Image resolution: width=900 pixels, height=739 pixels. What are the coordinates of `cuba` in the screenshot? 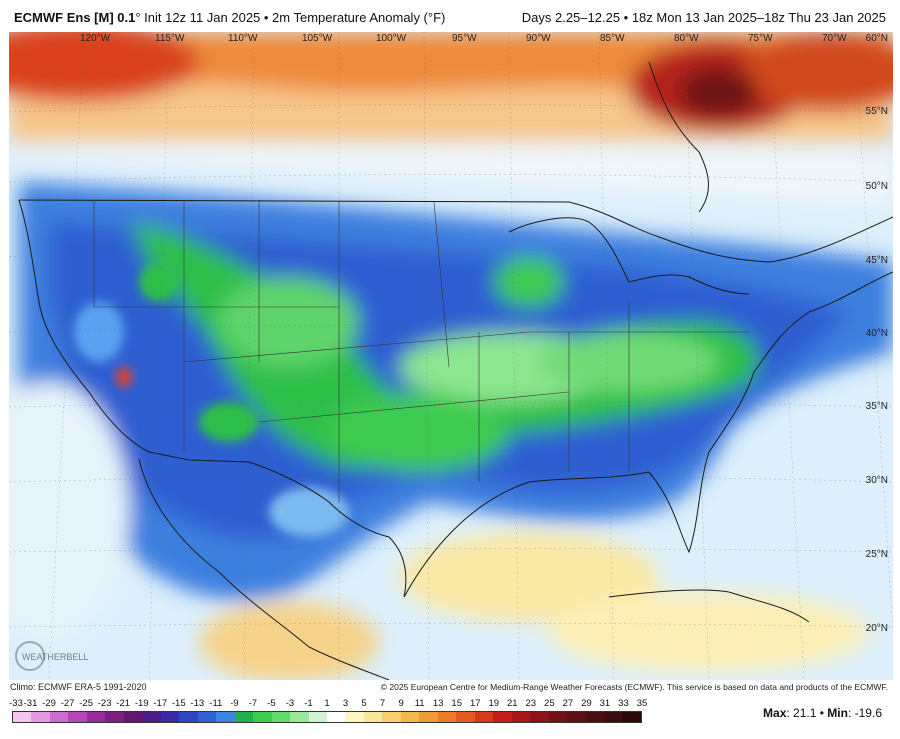 It's located at (709, 606).